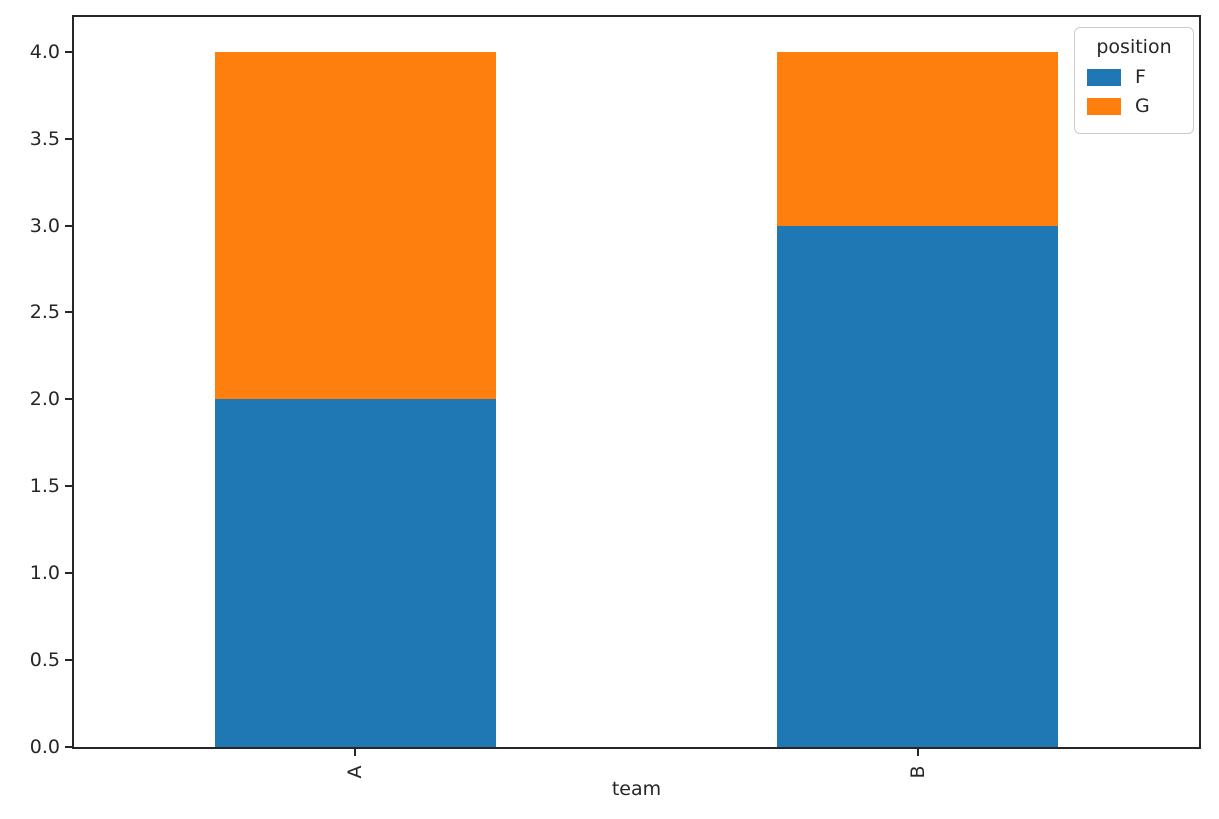 The width and height of the screenshot is (1219, 819). What do you see at coordinates (68, 660) in the screenshot?
I see `y-tick-mark-0.5` at bounding box center [68, 660].